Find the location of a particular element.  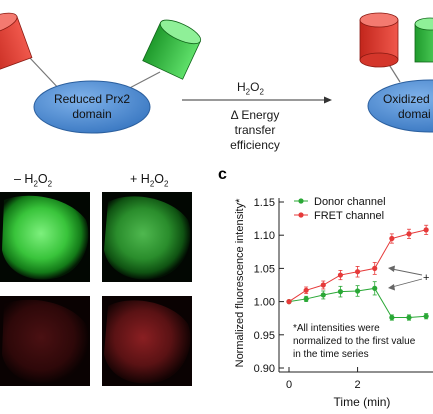

reduced-prx2-domain is located at coordinates (92, 107).